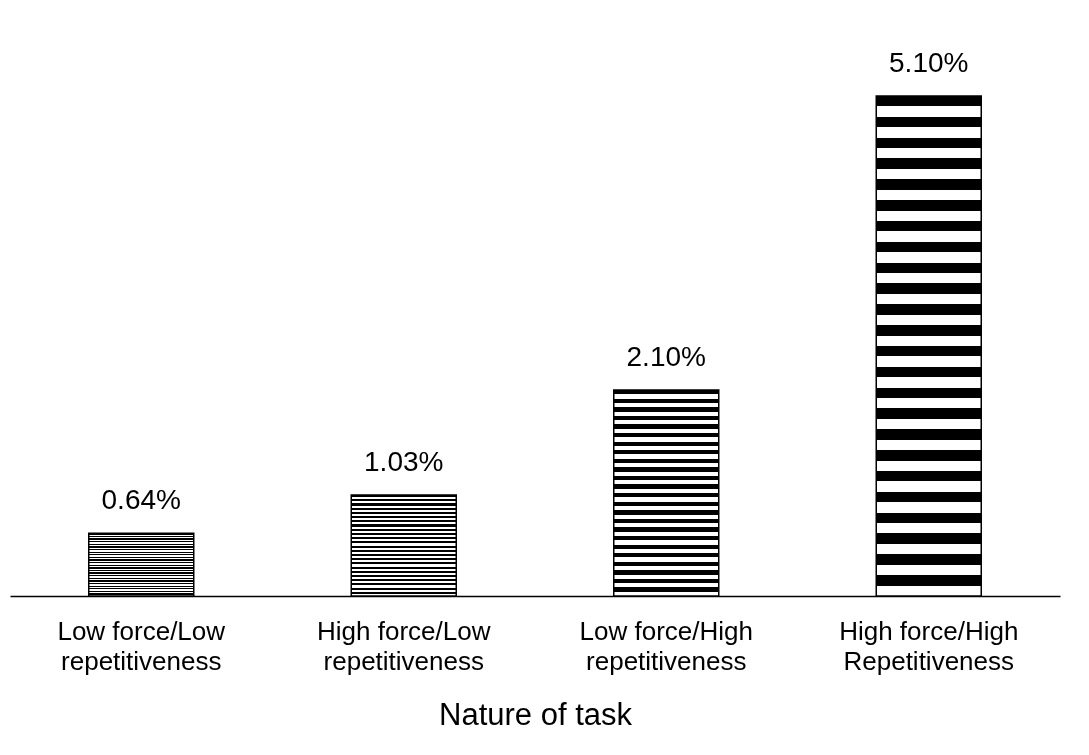 The width and height of the screenshot is (1089, 755). What do you see at coordinates (536, 714) in the screenshot?
I see `x-axis-title: Nature of task` at bounding box center [536, 714].